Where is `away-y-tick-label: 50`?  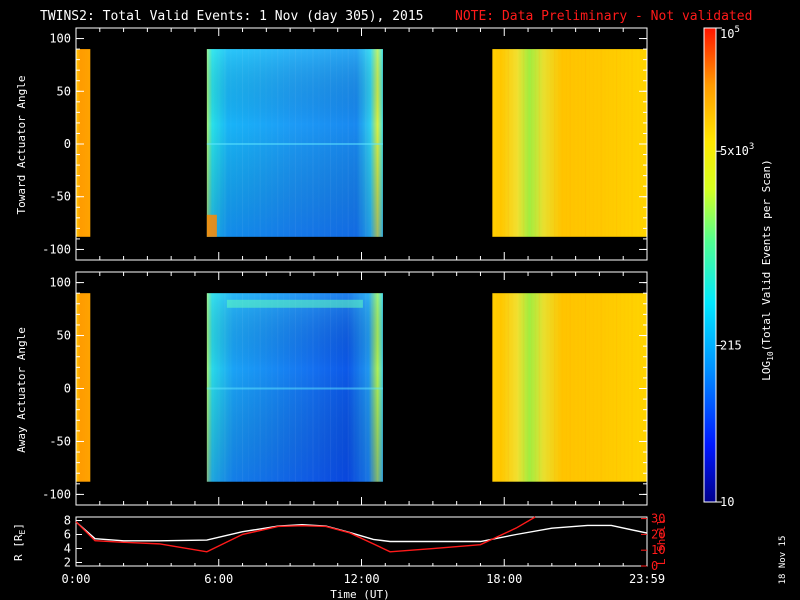 away-y-tick-label: 50 is located at coordinates (64, 336).